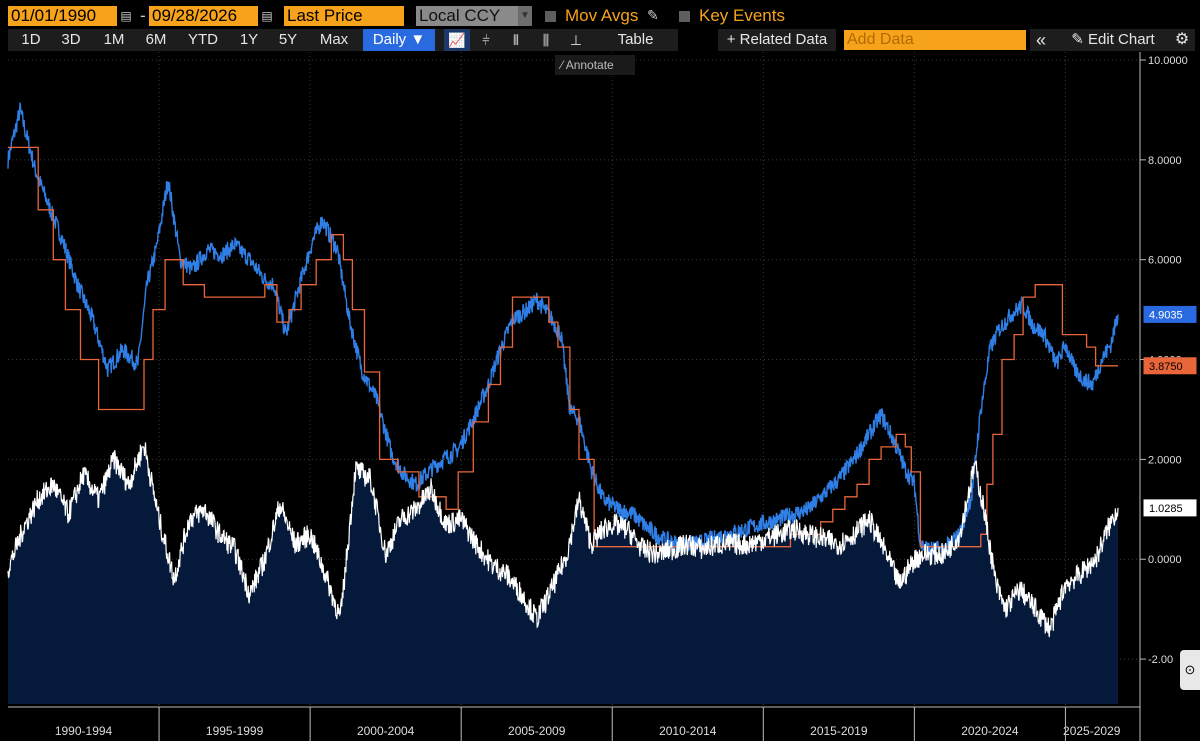 This screenshot has height=741, width=1200. What do you see at coordinates (288, 39) in the screenshot?
I see `period-button-5y: 5Y` at bounding box center [288, 39].